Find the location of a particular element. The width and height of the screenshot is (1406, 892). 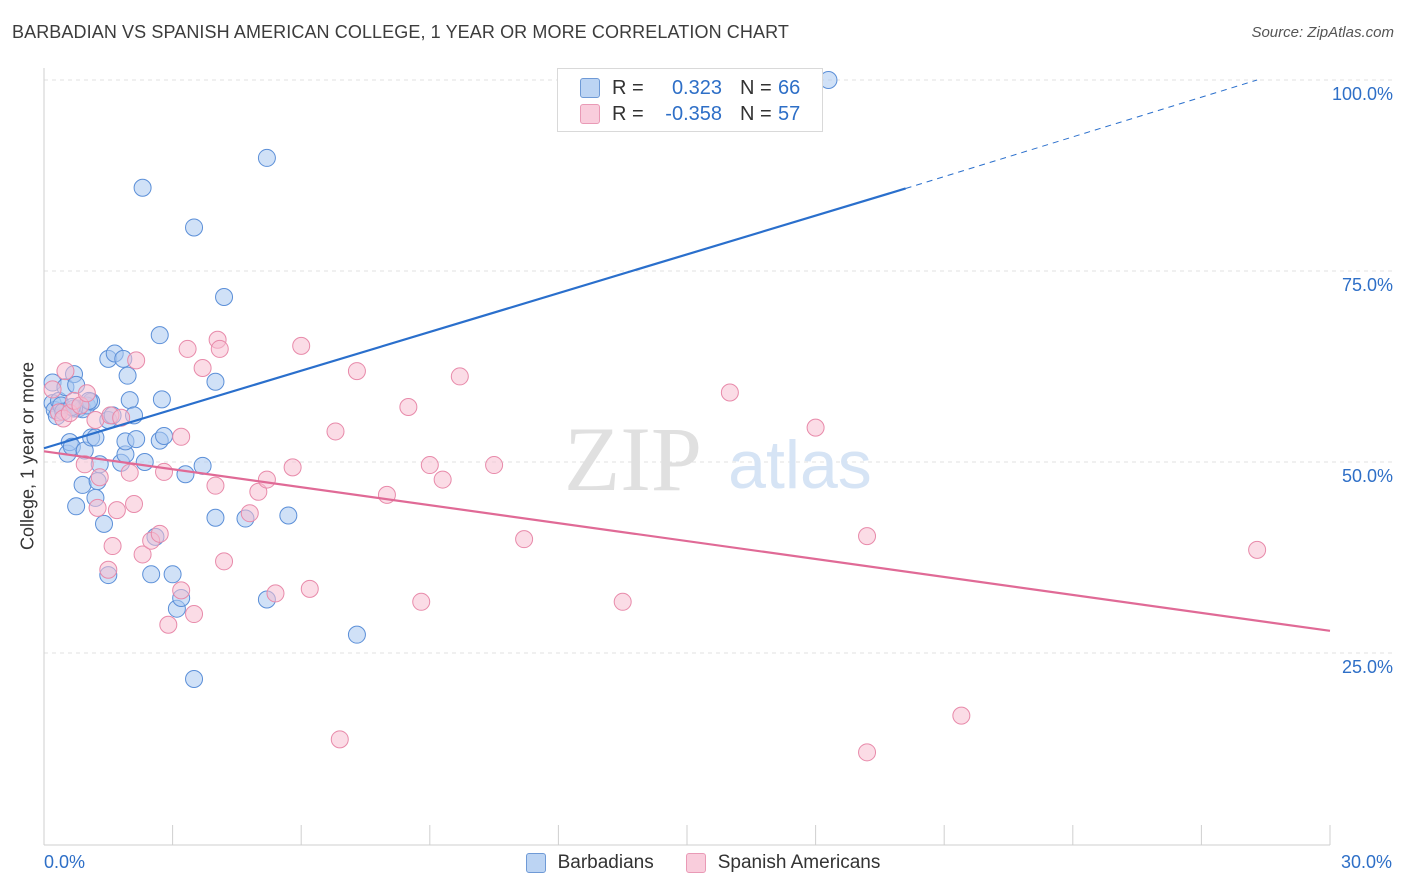

watermark: ZIP atlas is located at coordinates (718, 459).